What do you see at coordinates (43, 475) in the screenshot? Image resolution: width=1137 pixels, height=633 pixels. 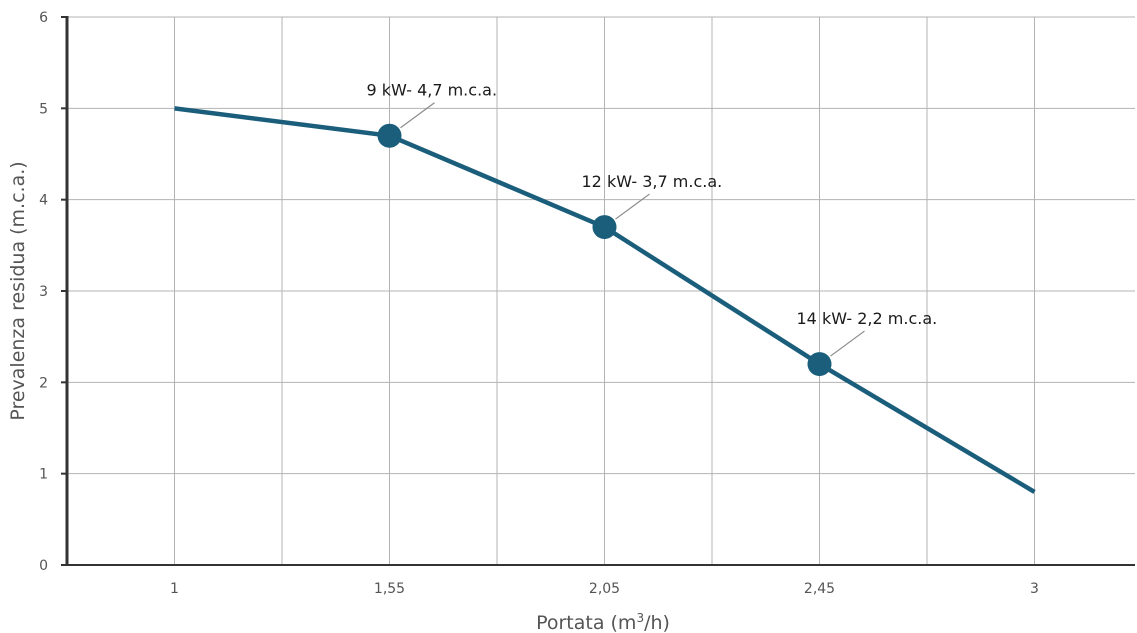 I see `y-tick-label: 1` at bounding box center [43, 475].